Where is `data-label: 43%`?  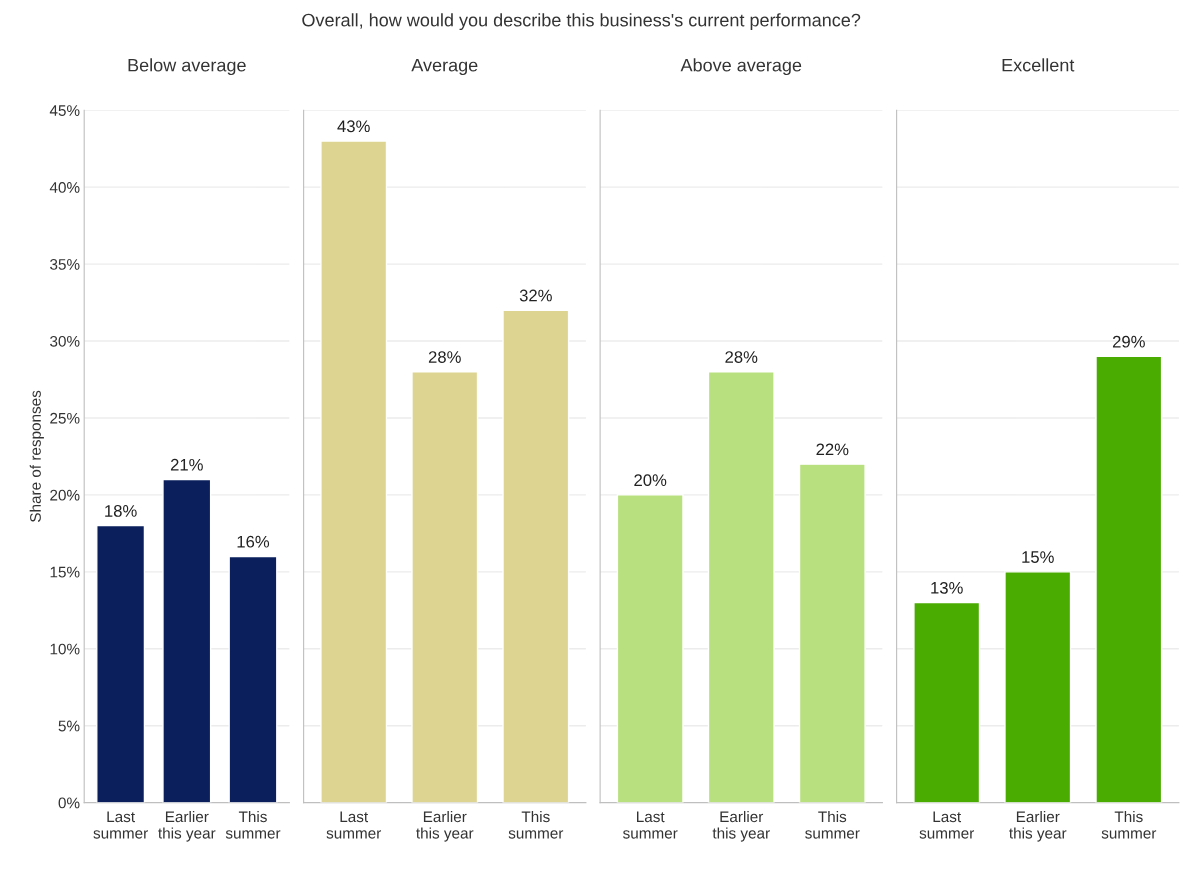 data-label: 43% is located at coordinates (353, 126).